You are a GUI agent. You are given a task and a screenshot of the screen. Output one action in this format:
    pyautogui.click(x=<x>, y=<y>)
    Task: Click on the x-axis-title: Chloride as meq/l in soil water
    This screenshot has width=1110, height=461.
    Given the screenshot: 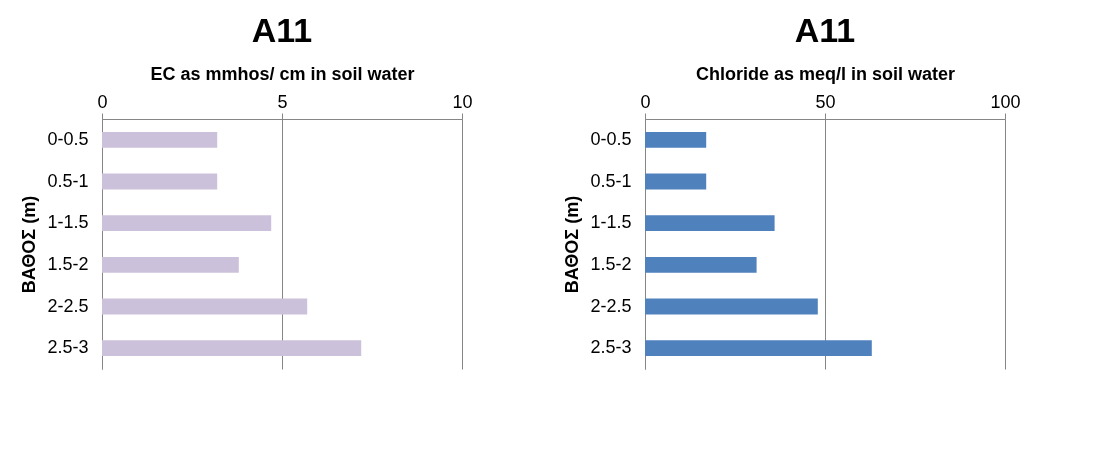 What is the action you would take?
    pyautogui.click(x=825, y=73)
    